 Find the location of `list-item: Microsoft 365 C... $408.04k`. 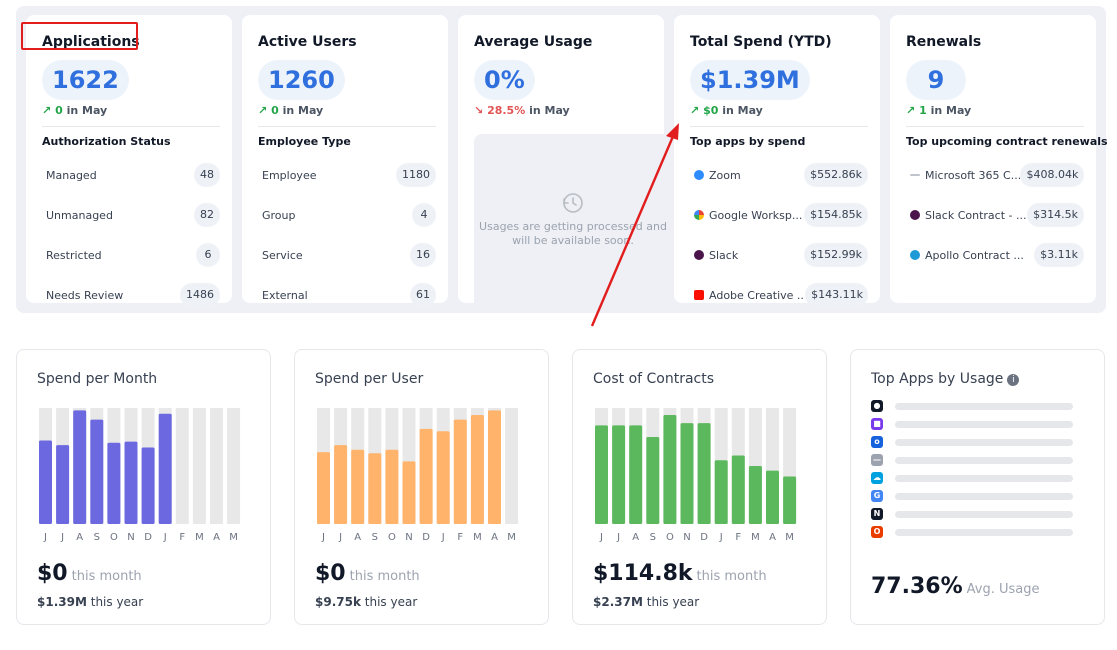

list-item: Microsoft 365 C... $408.04k is located at coordinates (995, 175).